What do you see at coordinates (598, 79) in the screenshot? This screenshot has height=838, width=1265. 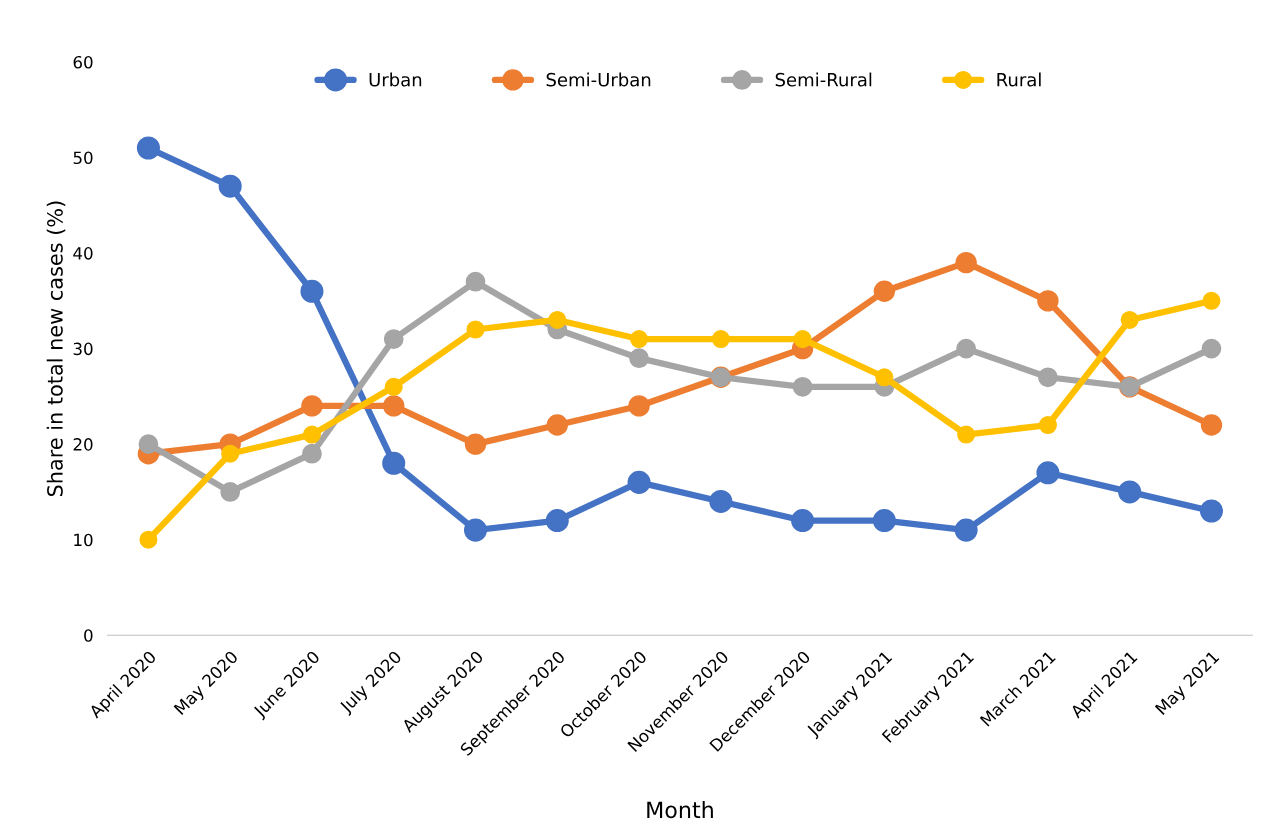 I see `legend-label: Semi-Urban` at bounding box center [598, 79].